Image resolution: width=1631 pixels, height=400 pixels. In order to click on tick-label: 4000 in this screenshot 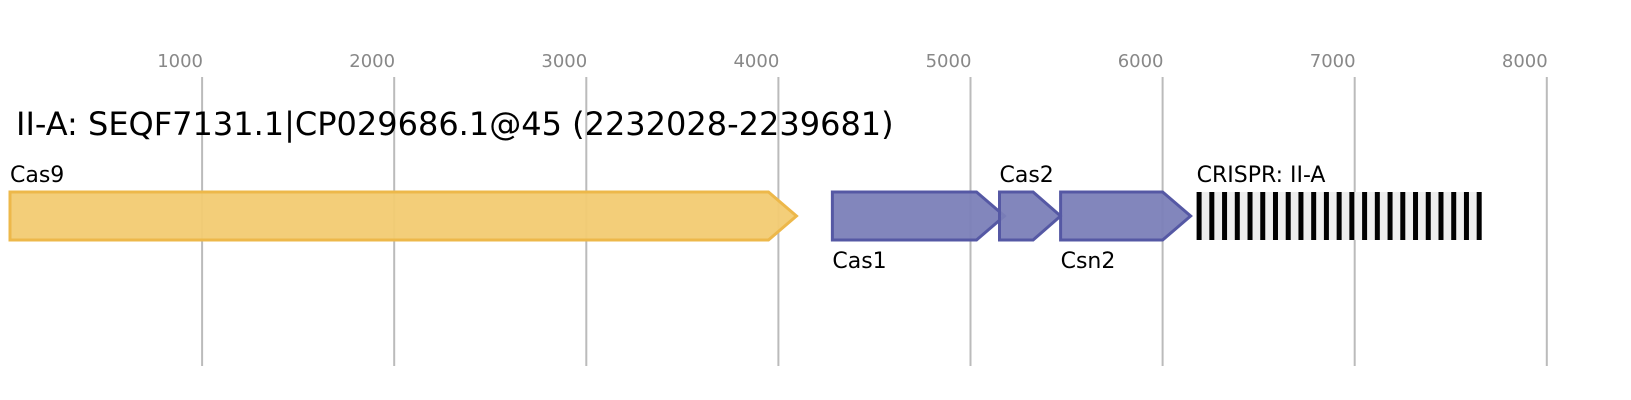, I will do `click(756, 61)`.